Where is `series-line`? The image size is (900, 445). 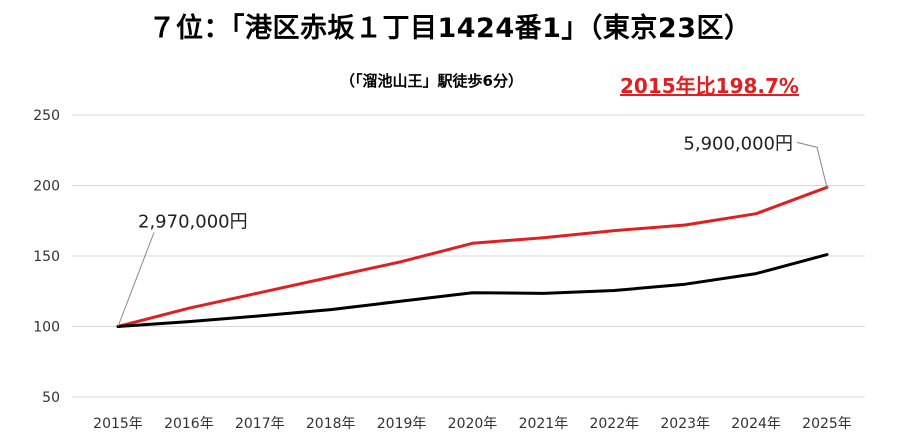
series-line is located at coordinates (472, 290).